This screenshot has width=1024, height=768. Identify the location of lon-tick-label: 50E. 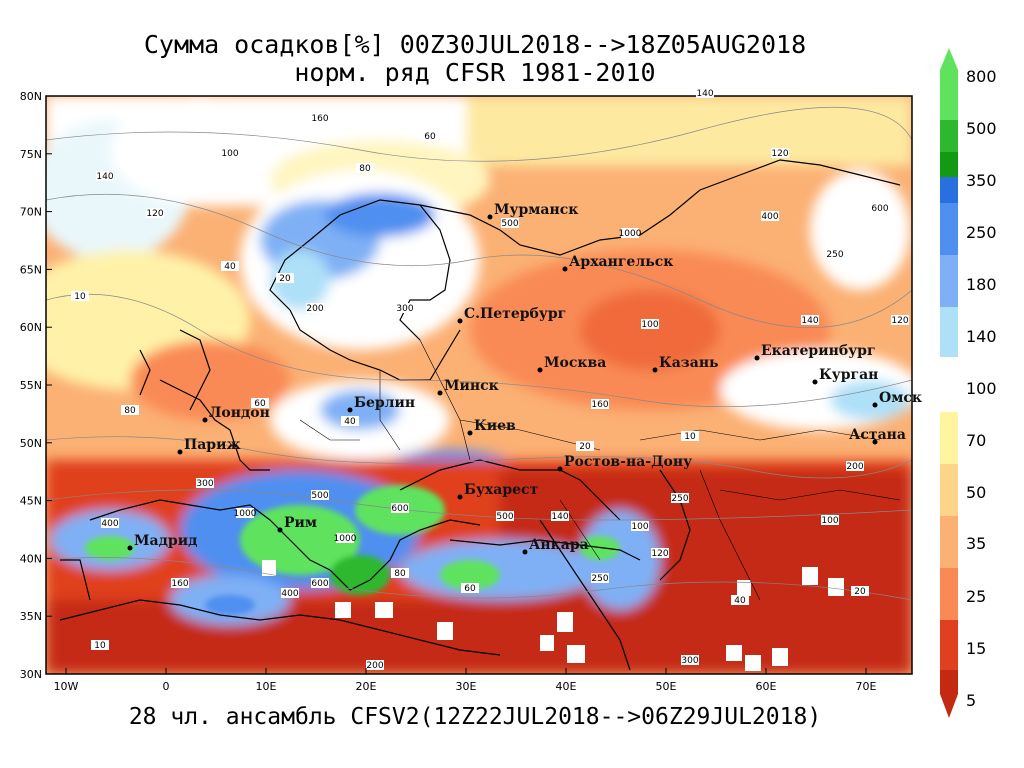
(666, 686).